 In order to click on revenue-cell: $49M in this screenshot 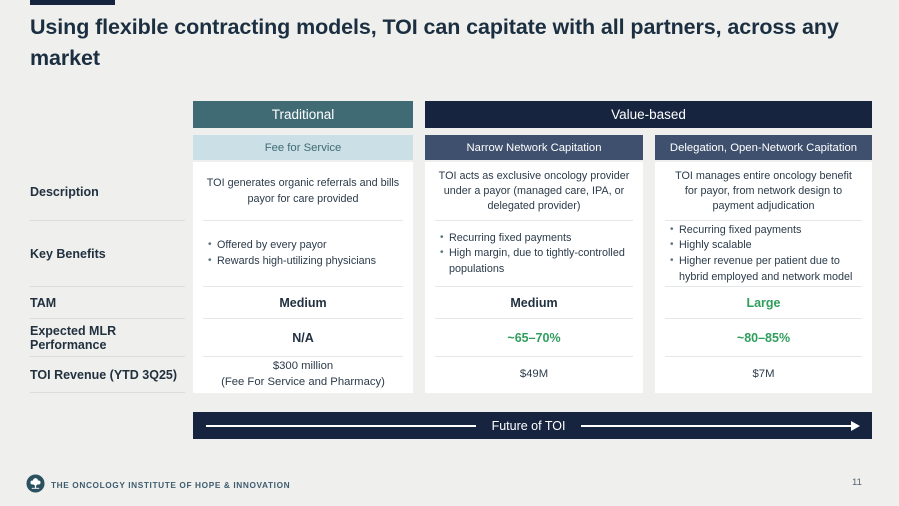, I will do `click(534, 375)`.